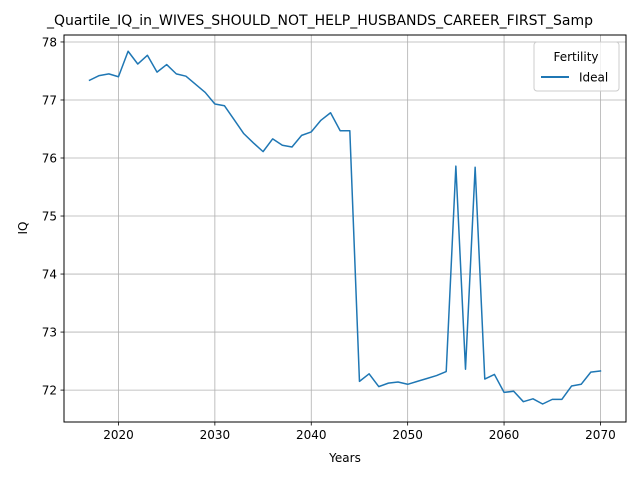  Describe the element at coordinates (311, 435) in the screenshot. I see `x-tick-label: 2040` at that location.